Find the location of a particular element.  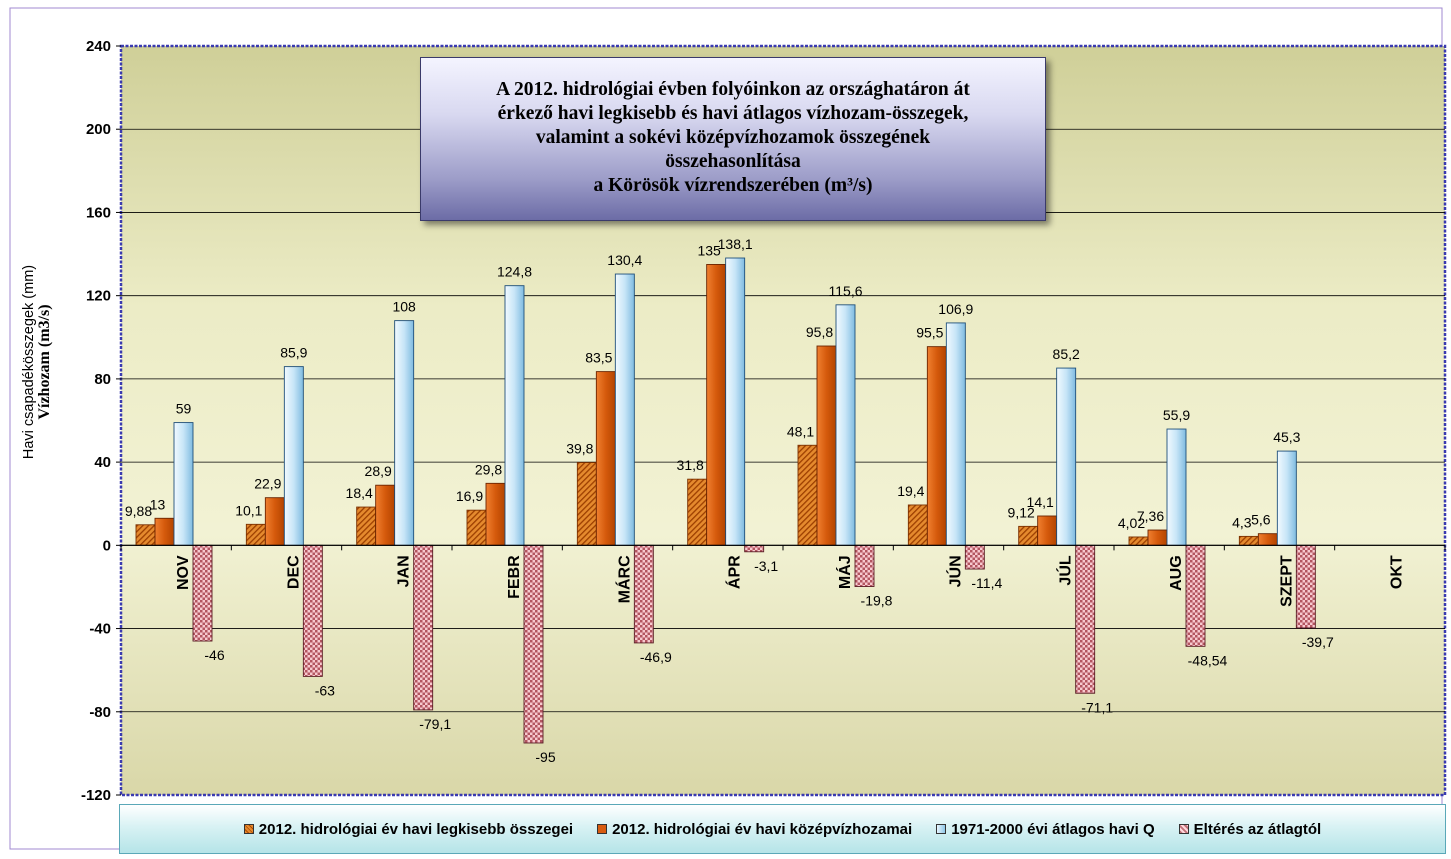

data-label-min: 48,1 is located at coordinates (800, 431).